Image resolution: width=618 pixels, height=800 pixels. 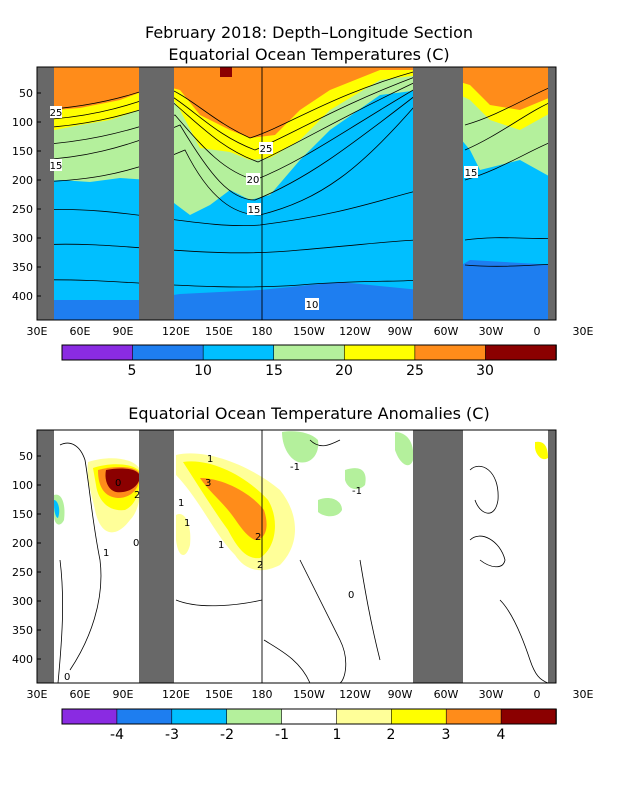 I want to click on contour-label: 10, so click(x=312, y=305).